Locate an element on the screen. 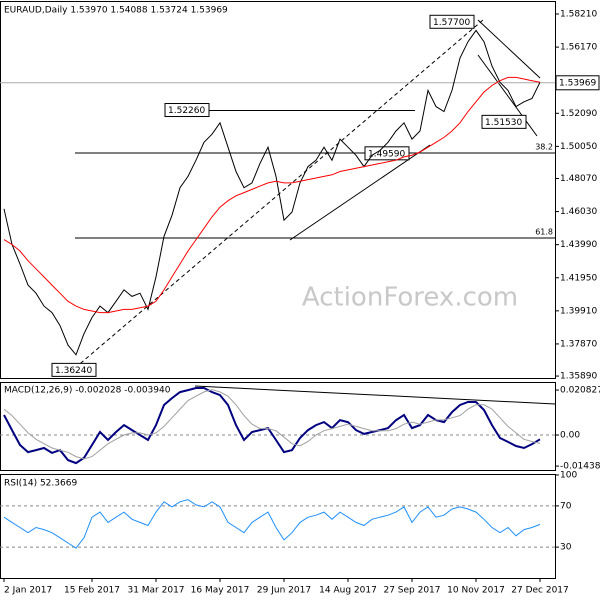 The image size is (600, 604). y-tick-label: 1.56170 is located at coordinates (578, 48).